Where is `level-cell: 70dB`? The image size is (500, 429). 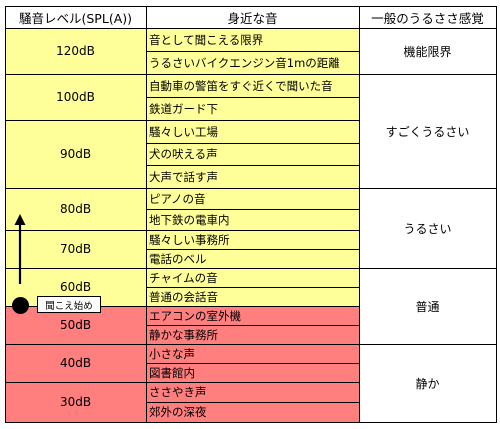 level-cell: 70dB is located at coordinates (75, 249).